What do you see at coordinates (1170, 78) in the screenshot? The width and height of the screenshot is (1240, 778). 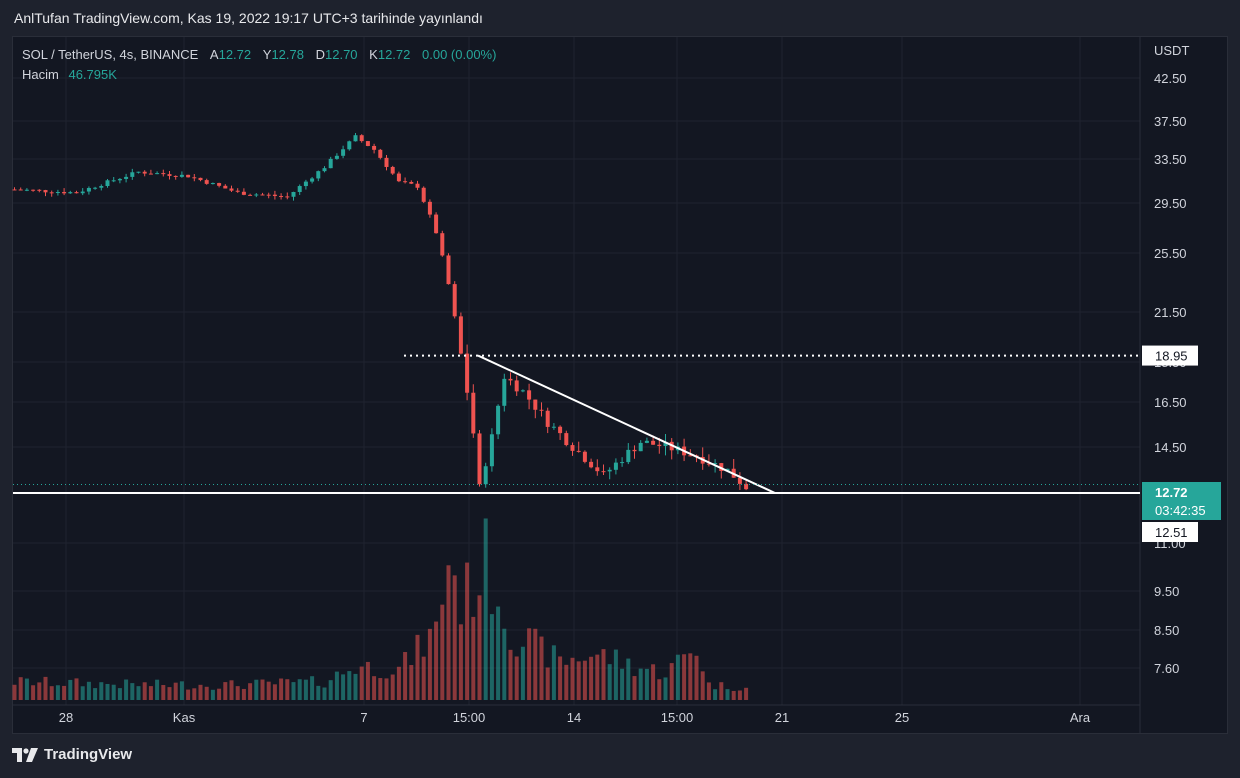 I see `price-tick-label: 42.50` at bounding box center [1170, 78].